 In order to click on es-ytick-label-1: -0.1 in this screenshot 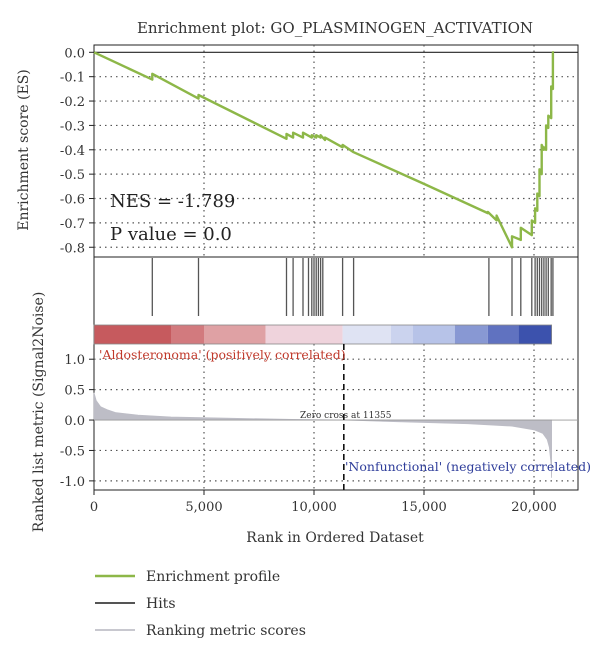, I will do `click(72, 78)`.